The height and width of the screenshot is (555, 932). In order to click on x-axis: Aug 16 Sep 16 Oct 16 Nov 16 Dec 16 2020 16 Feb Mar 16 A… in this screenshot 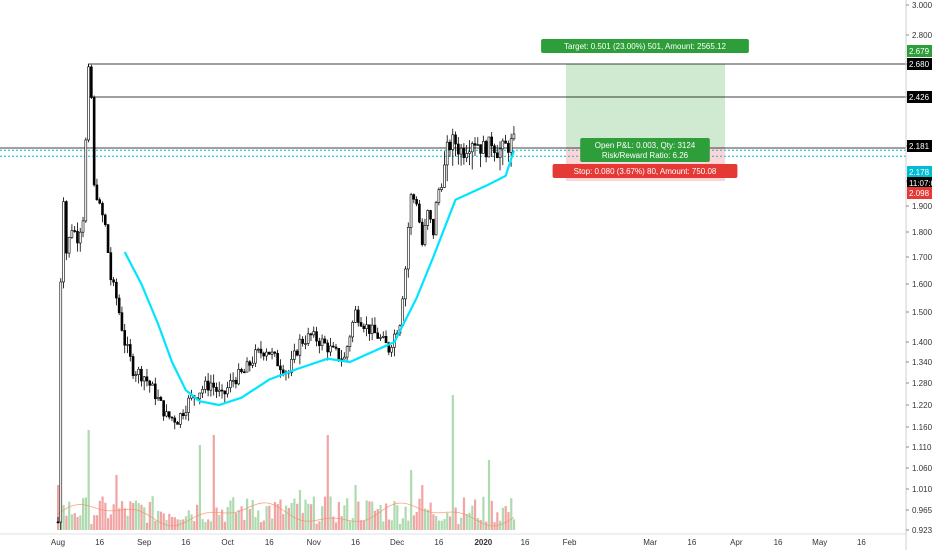, I will do `click(453, 540)`.